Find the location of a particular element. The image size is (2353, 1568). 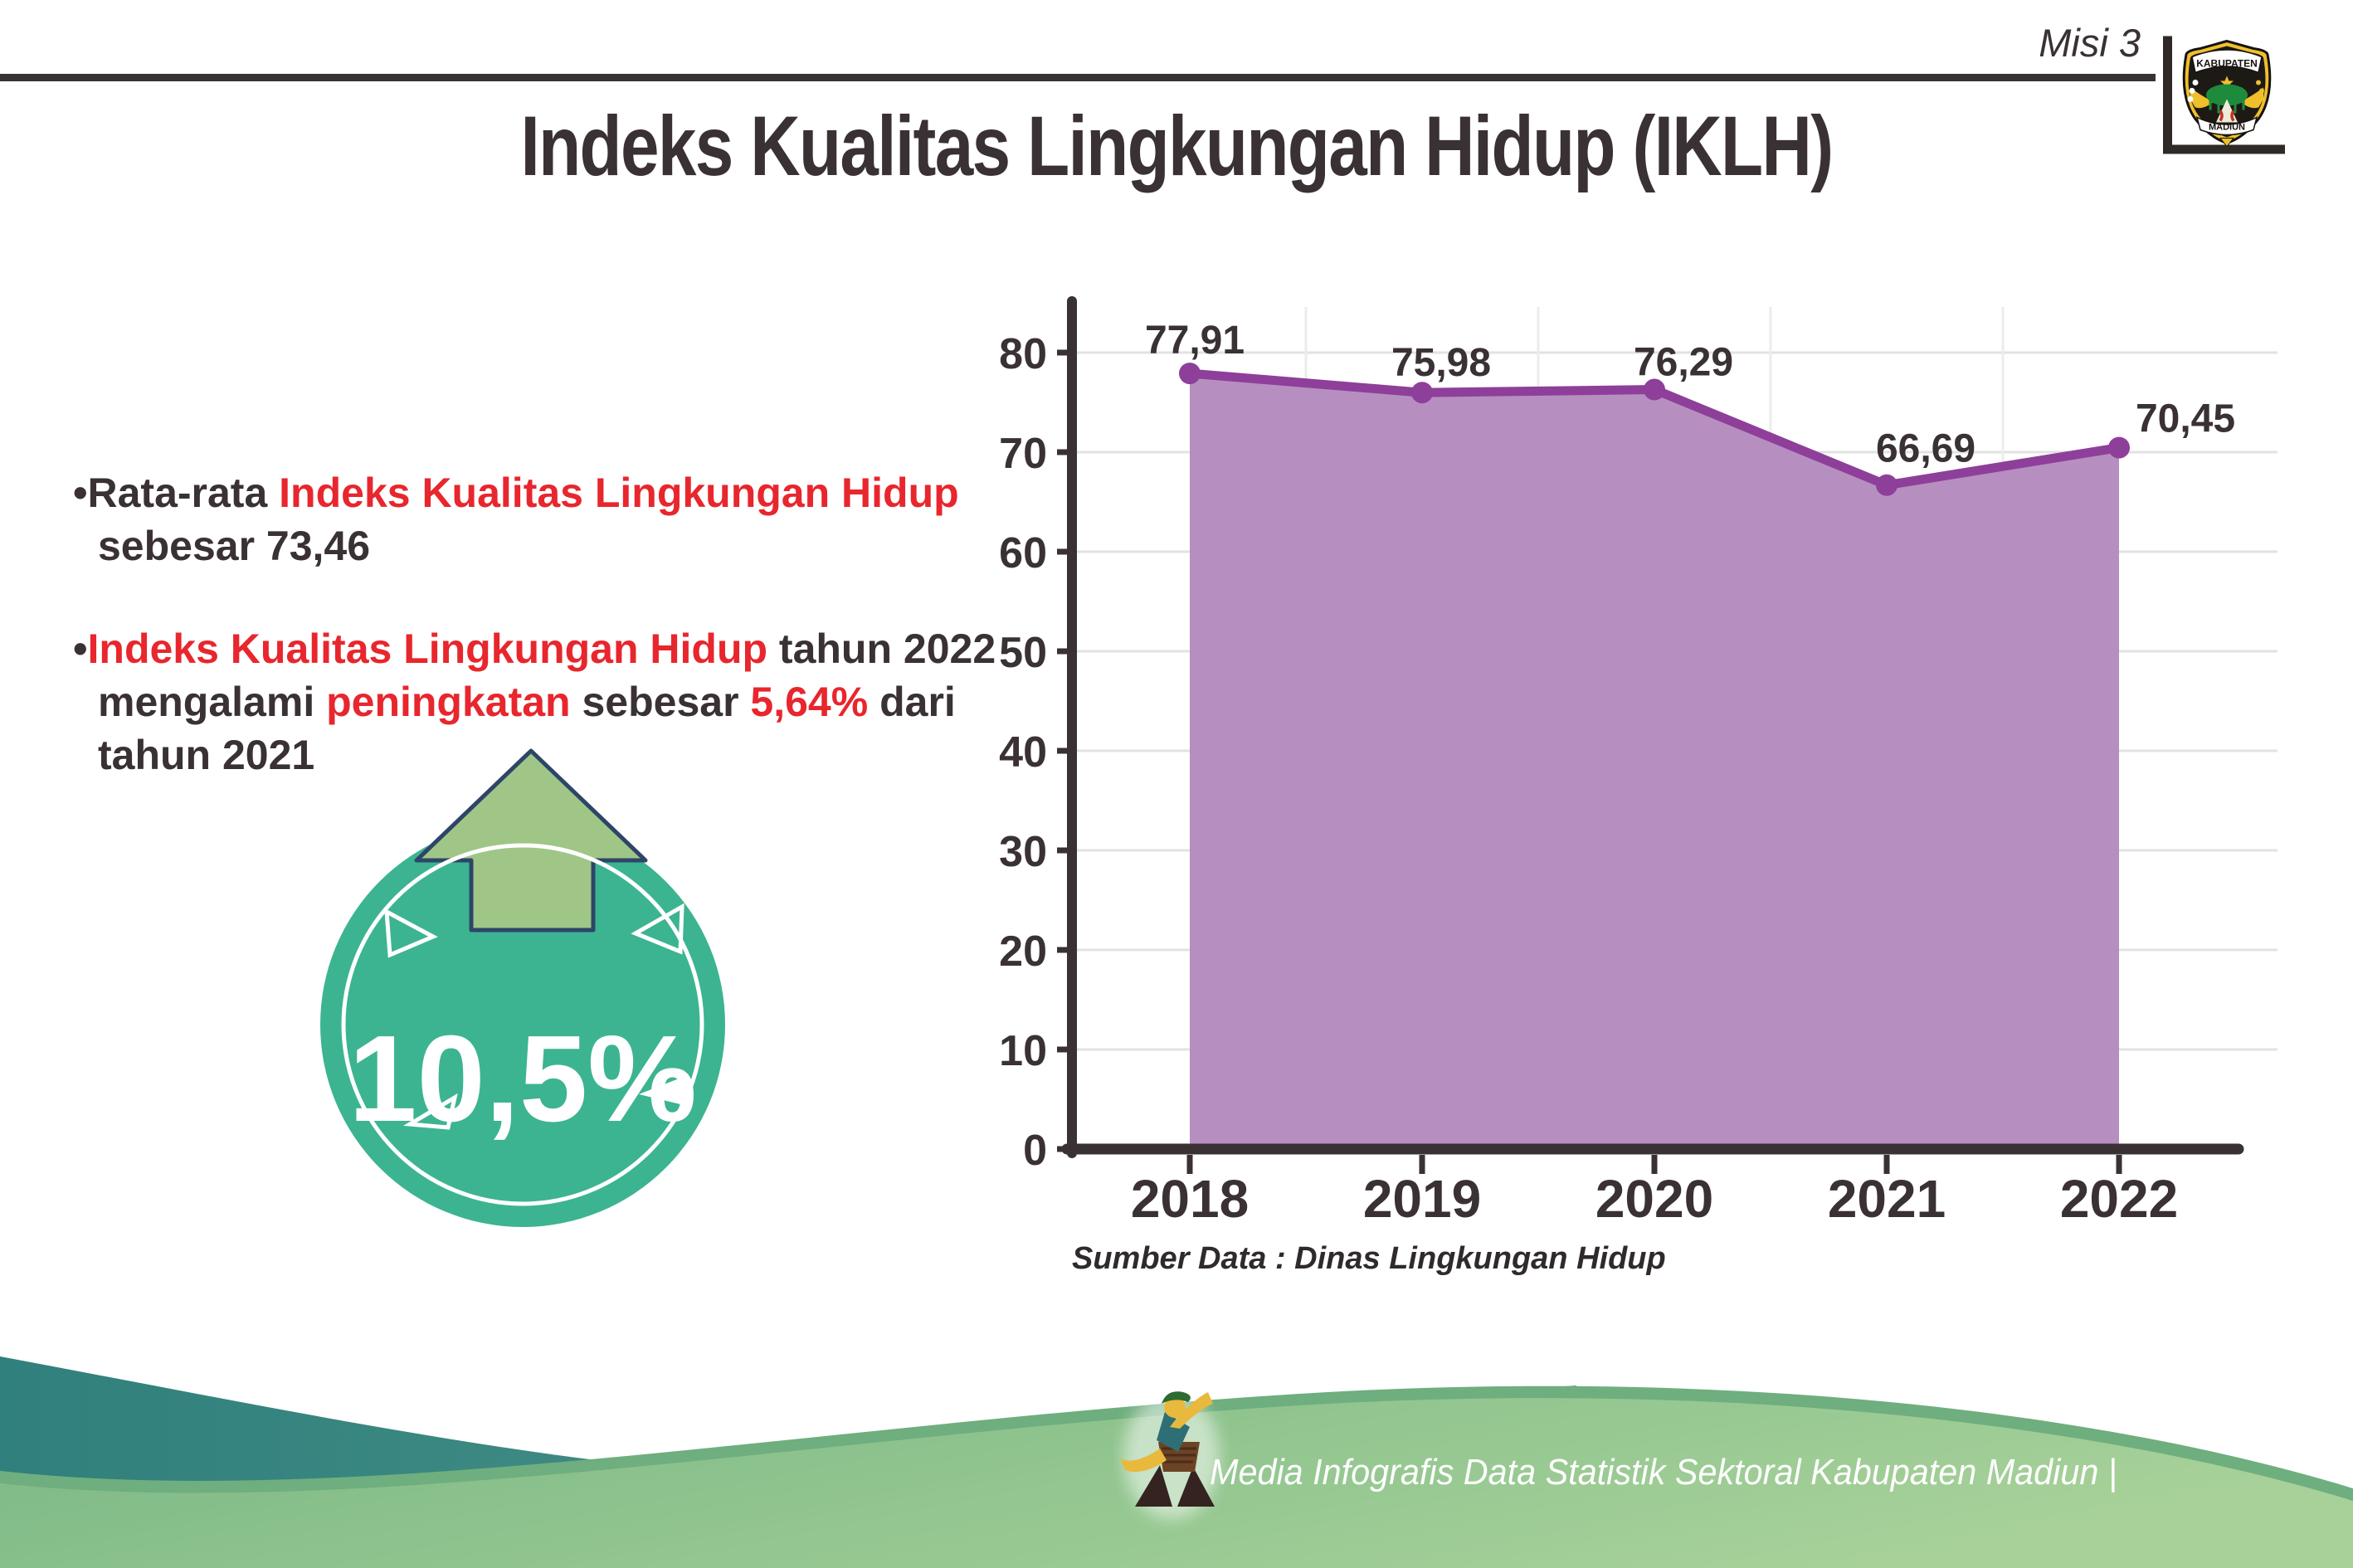

logo-frame-horizontal is located at coordinates (2224, 149).